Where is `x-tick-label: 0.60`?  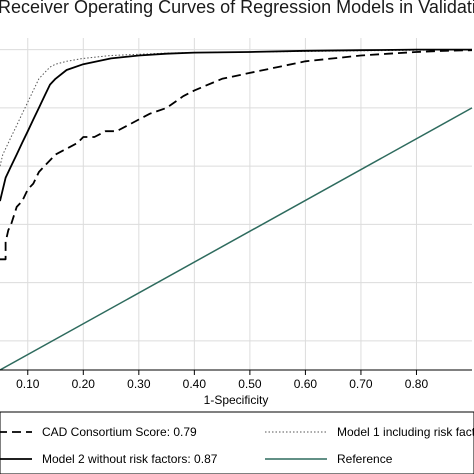
x-tick-label: 0.60 is located at coordinates (306, 384).